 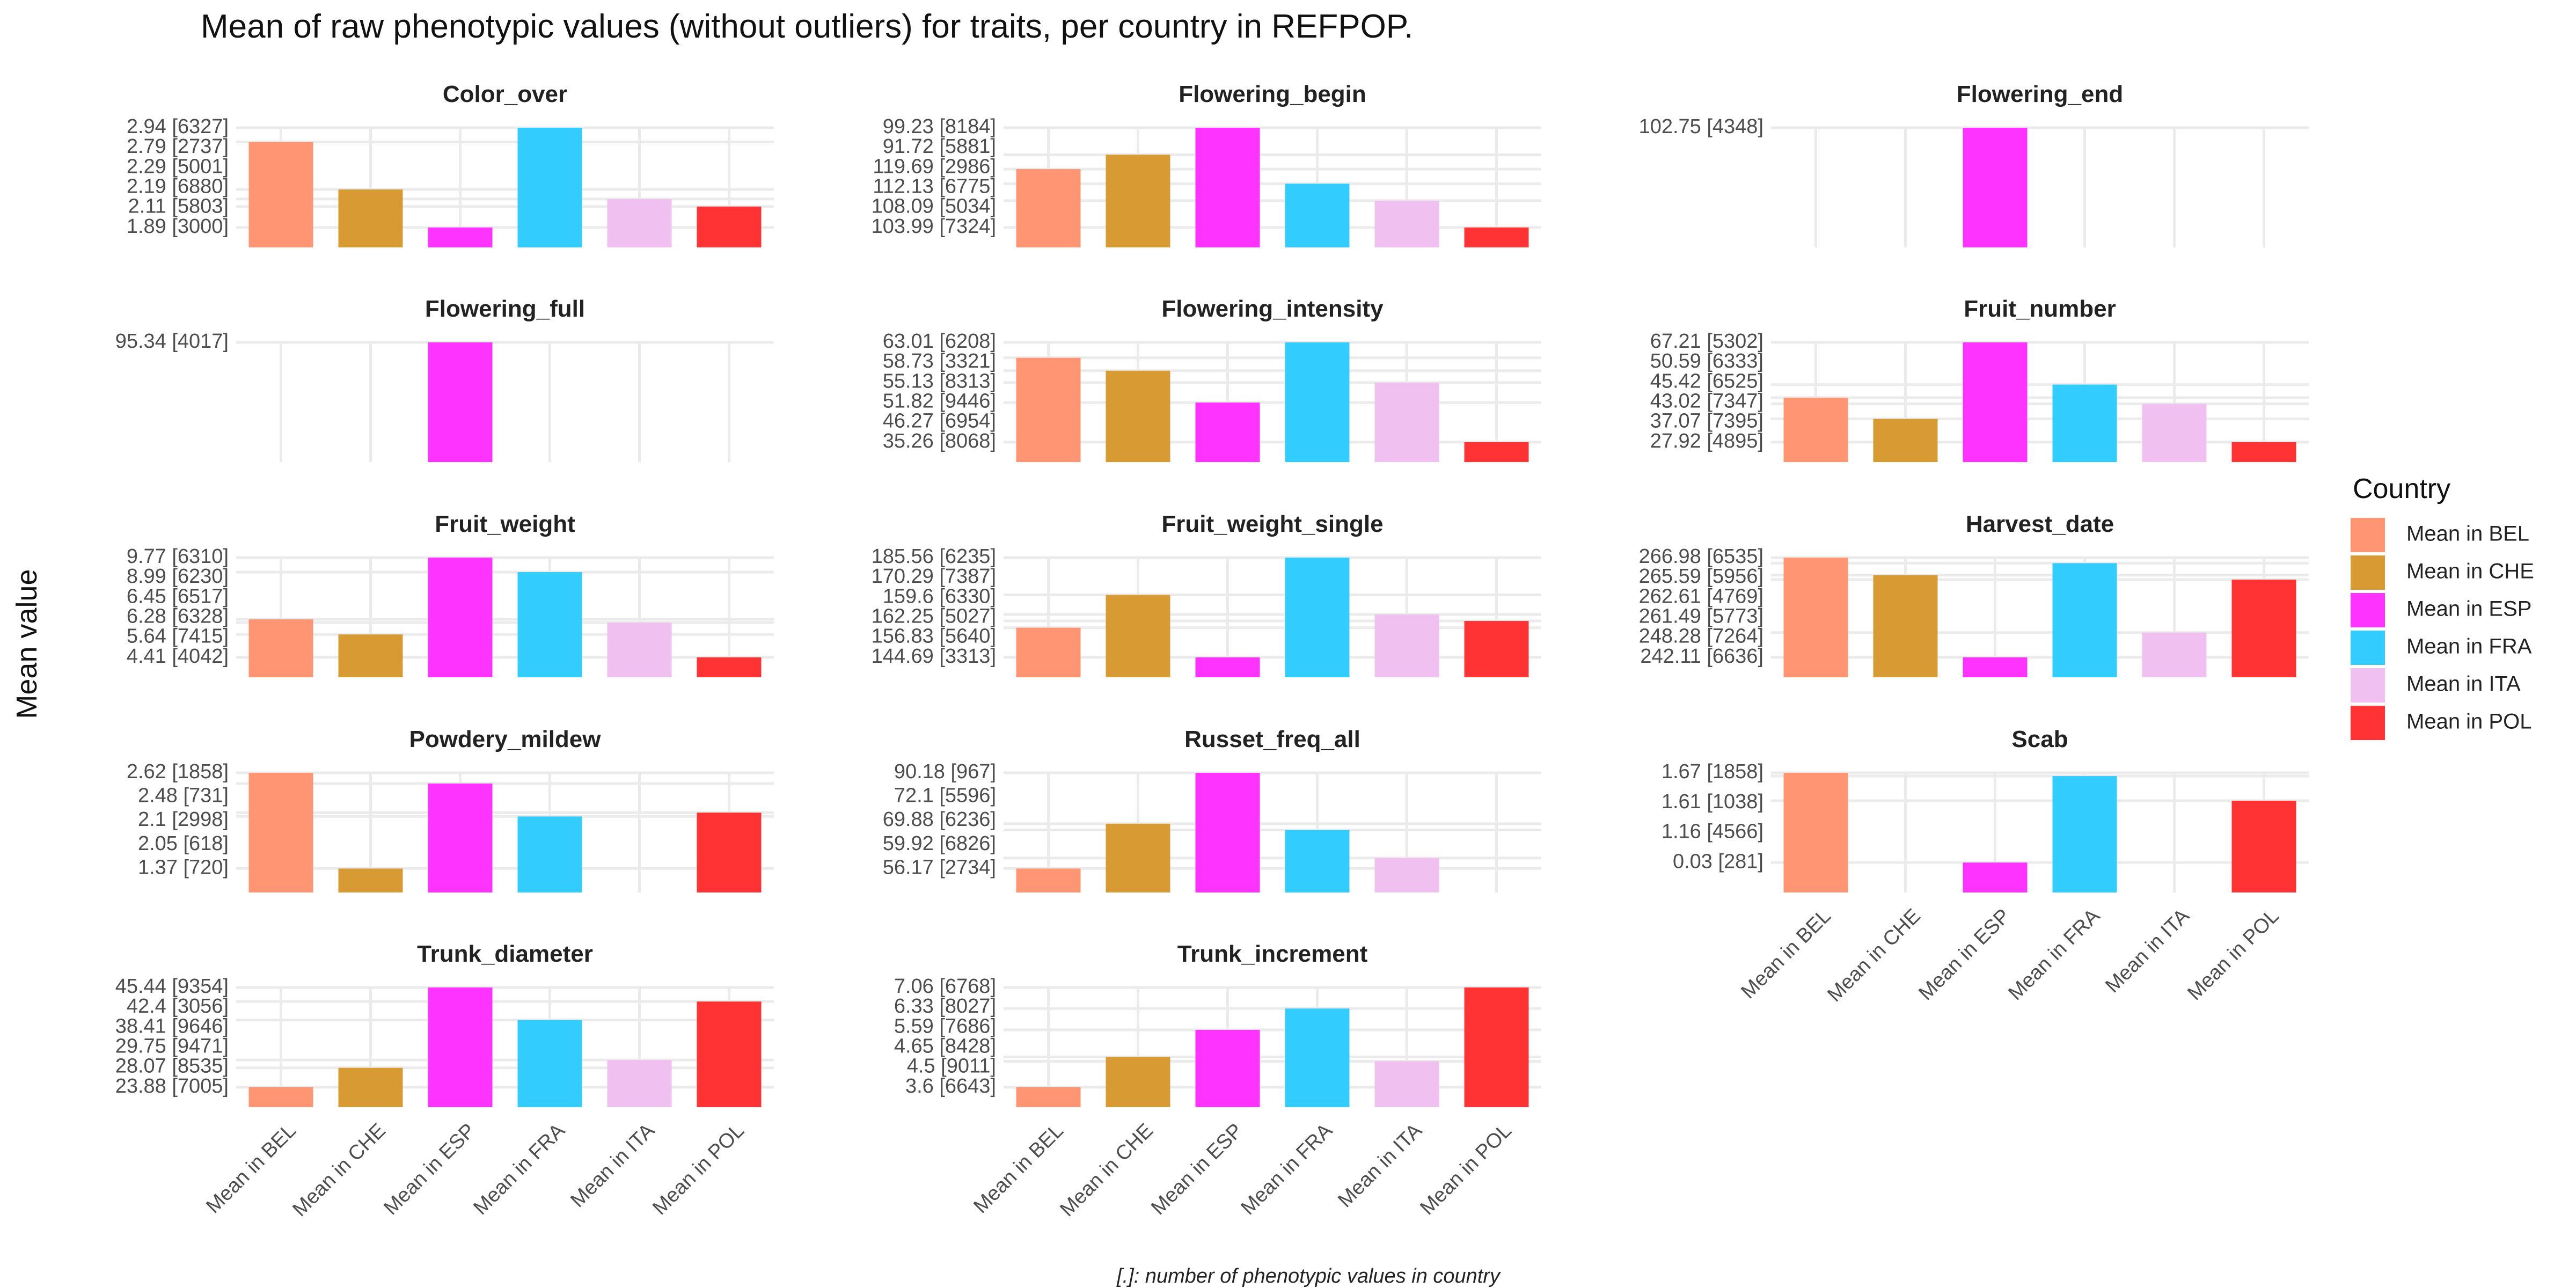 What do you see at coordinates (172, 1086) in the screenshot?
I see `y-tick-label: 23.88 [7005]` at bounding box center [172, 1086].